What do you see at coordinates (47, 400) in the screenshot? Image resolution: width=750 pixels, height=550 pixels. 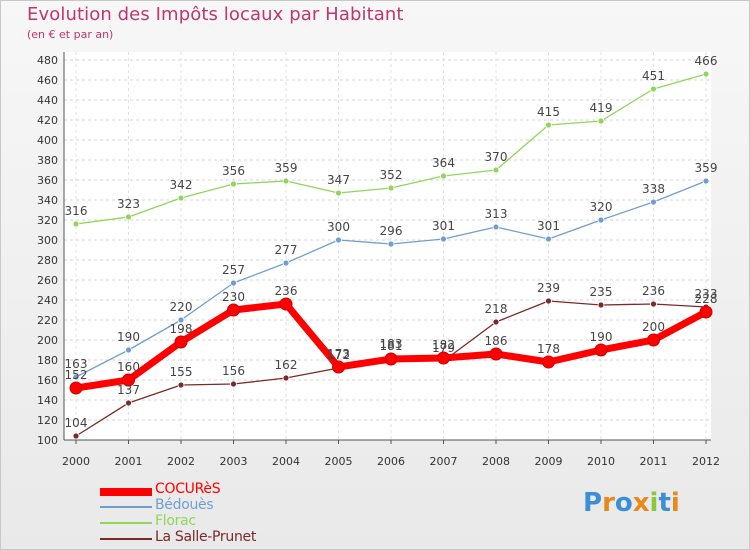 I see `y-tick-label: 140` at bounding box center [47, 400].